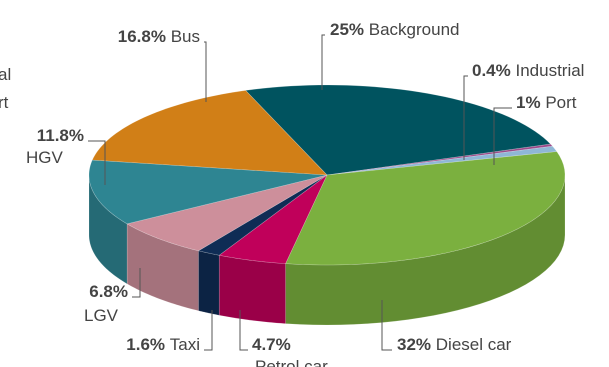  What do you see at coordinates (549, 70) in the screenshot?
I see `category-label: Industrial` at bounding box center [549, 70].